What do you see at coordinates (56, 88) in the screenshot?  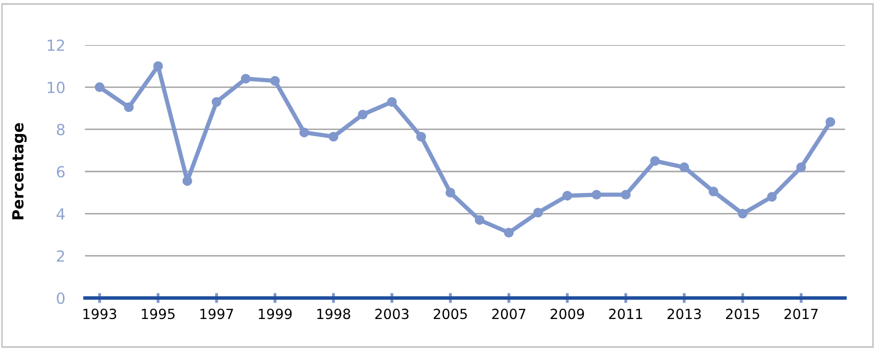 I see `y-tick-label: 10` at bounding box center [56, 88].